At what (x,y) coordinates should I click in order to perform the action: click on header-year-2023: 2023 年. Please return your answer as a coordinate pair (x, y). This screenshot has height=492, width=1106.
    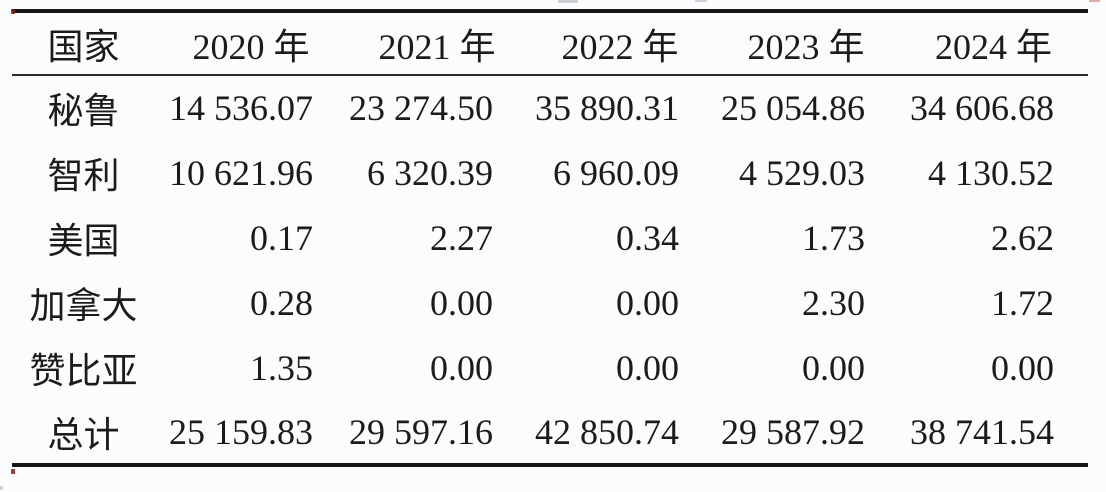
    Looking at the image, I should click on (806, 43).